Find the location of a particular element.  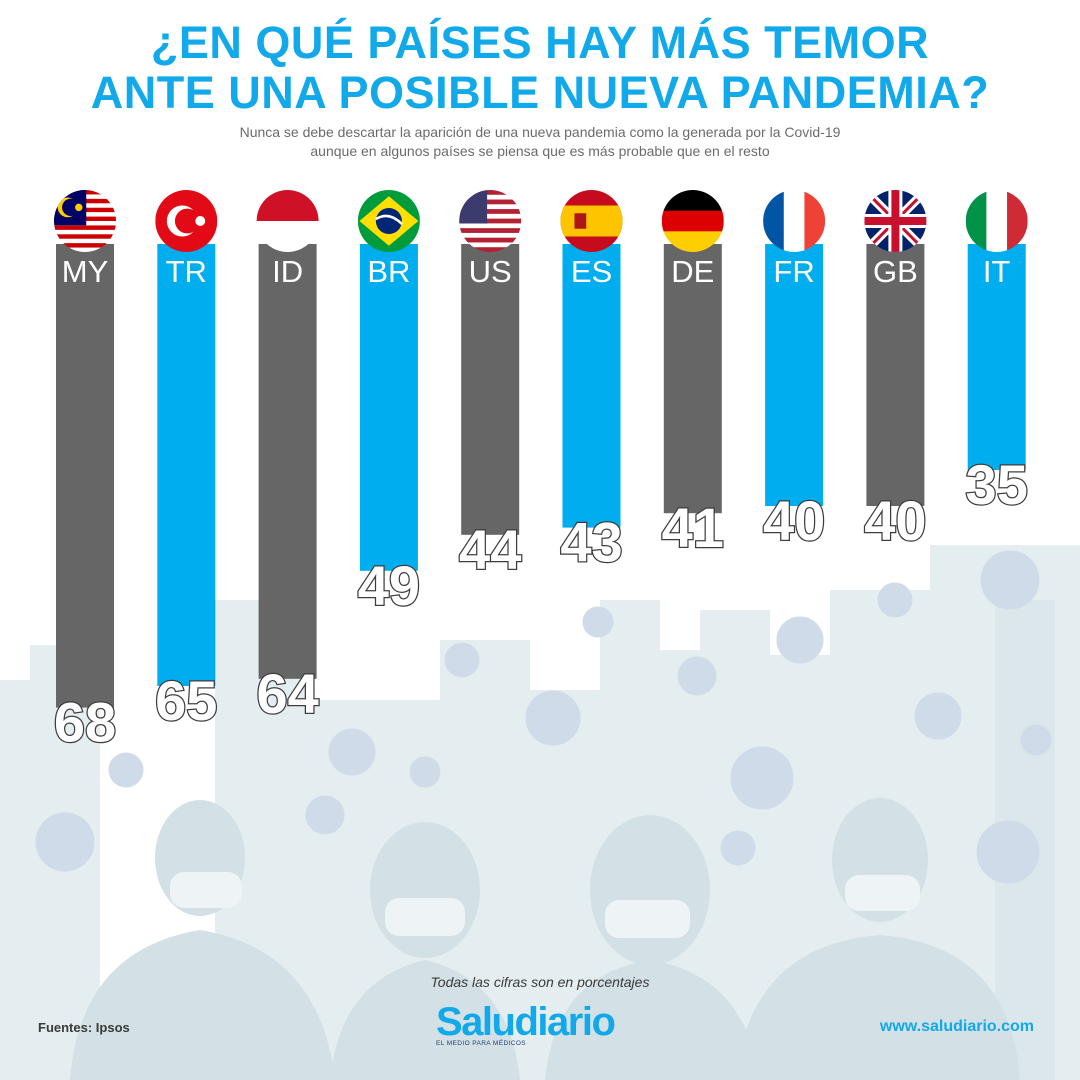

value-label-id: 64 is located at coordinates (287, 693).